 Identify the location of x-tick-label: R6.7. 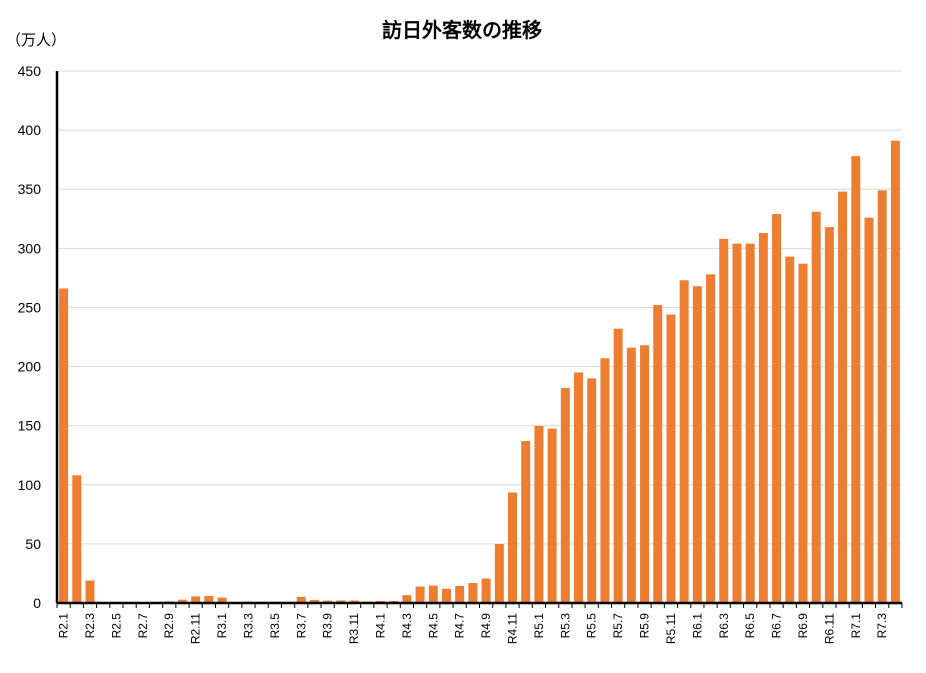
(777, 626).